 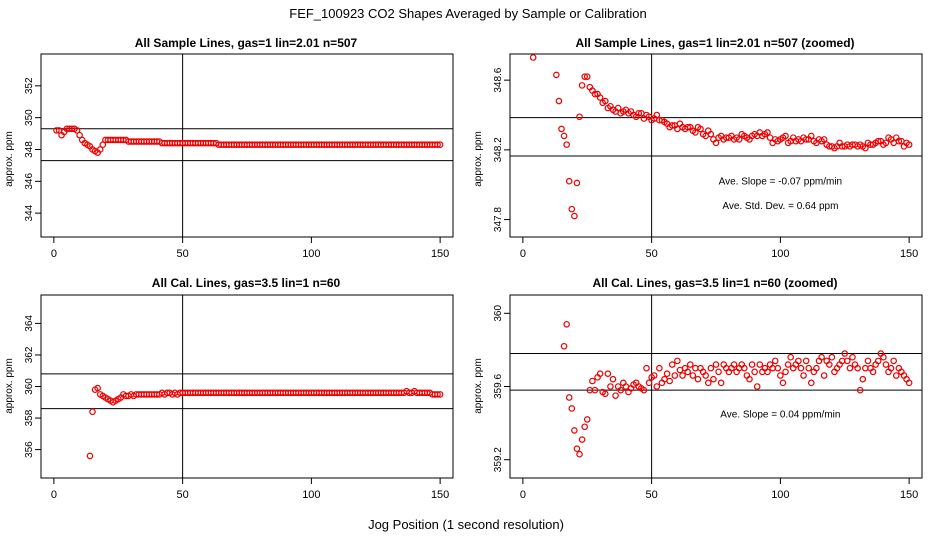 What do you see at coordinates (29, 449) in the screenshot?
I see `y-tick-label: 356` at bounding box center [29, 449].